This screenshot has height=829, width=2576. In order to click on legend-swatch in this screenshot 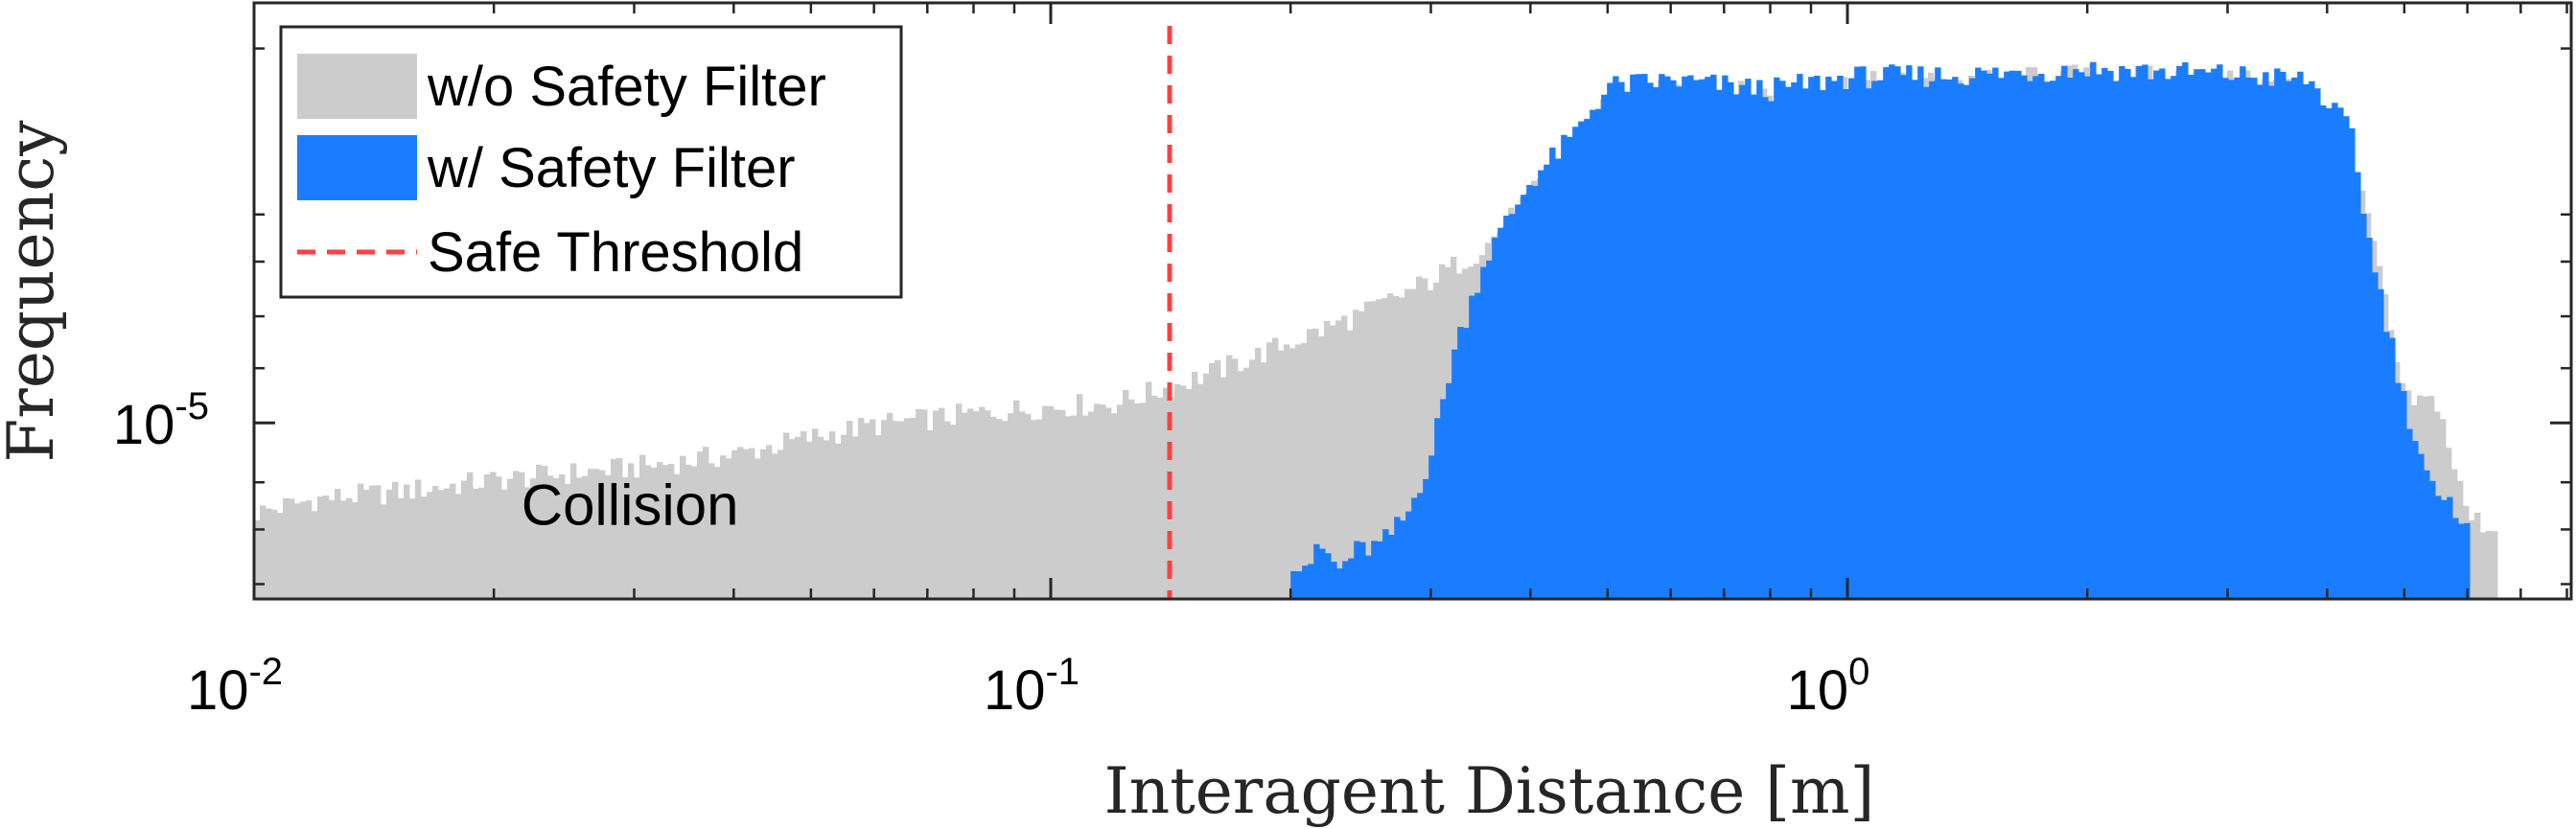, I will do `click(357, 87)`.